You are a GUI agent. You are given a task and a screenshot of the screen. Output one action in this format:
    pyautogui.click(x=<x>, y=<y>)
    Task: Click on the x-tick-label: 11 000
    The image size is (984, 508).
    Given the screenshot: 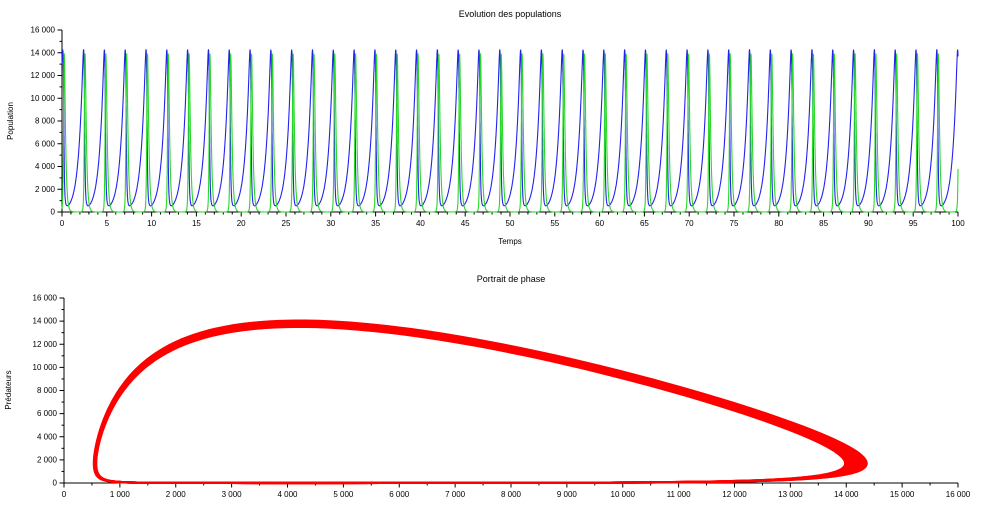 What is the action you would take?
    pyautogui.click(x=679, y=494)
    